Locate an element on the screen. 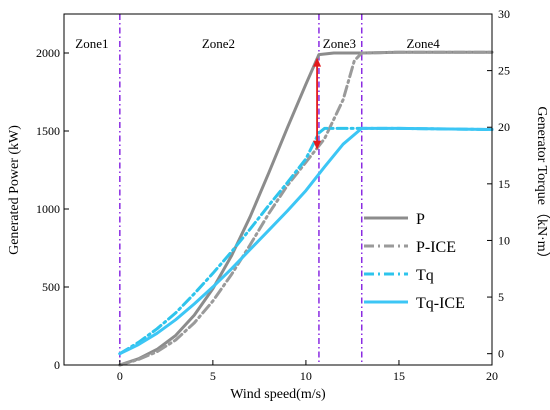 Image resolution: width=550 pixels, height=410 pixels. x-axis-title: Wind speed(m/s) is located at coordinates (278, 394).